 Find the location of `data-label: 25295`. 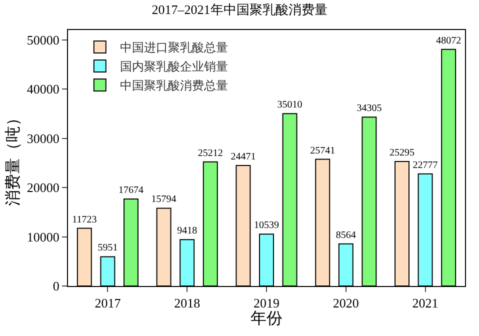

data-label: 25295 is located at coordinates (402, 152).